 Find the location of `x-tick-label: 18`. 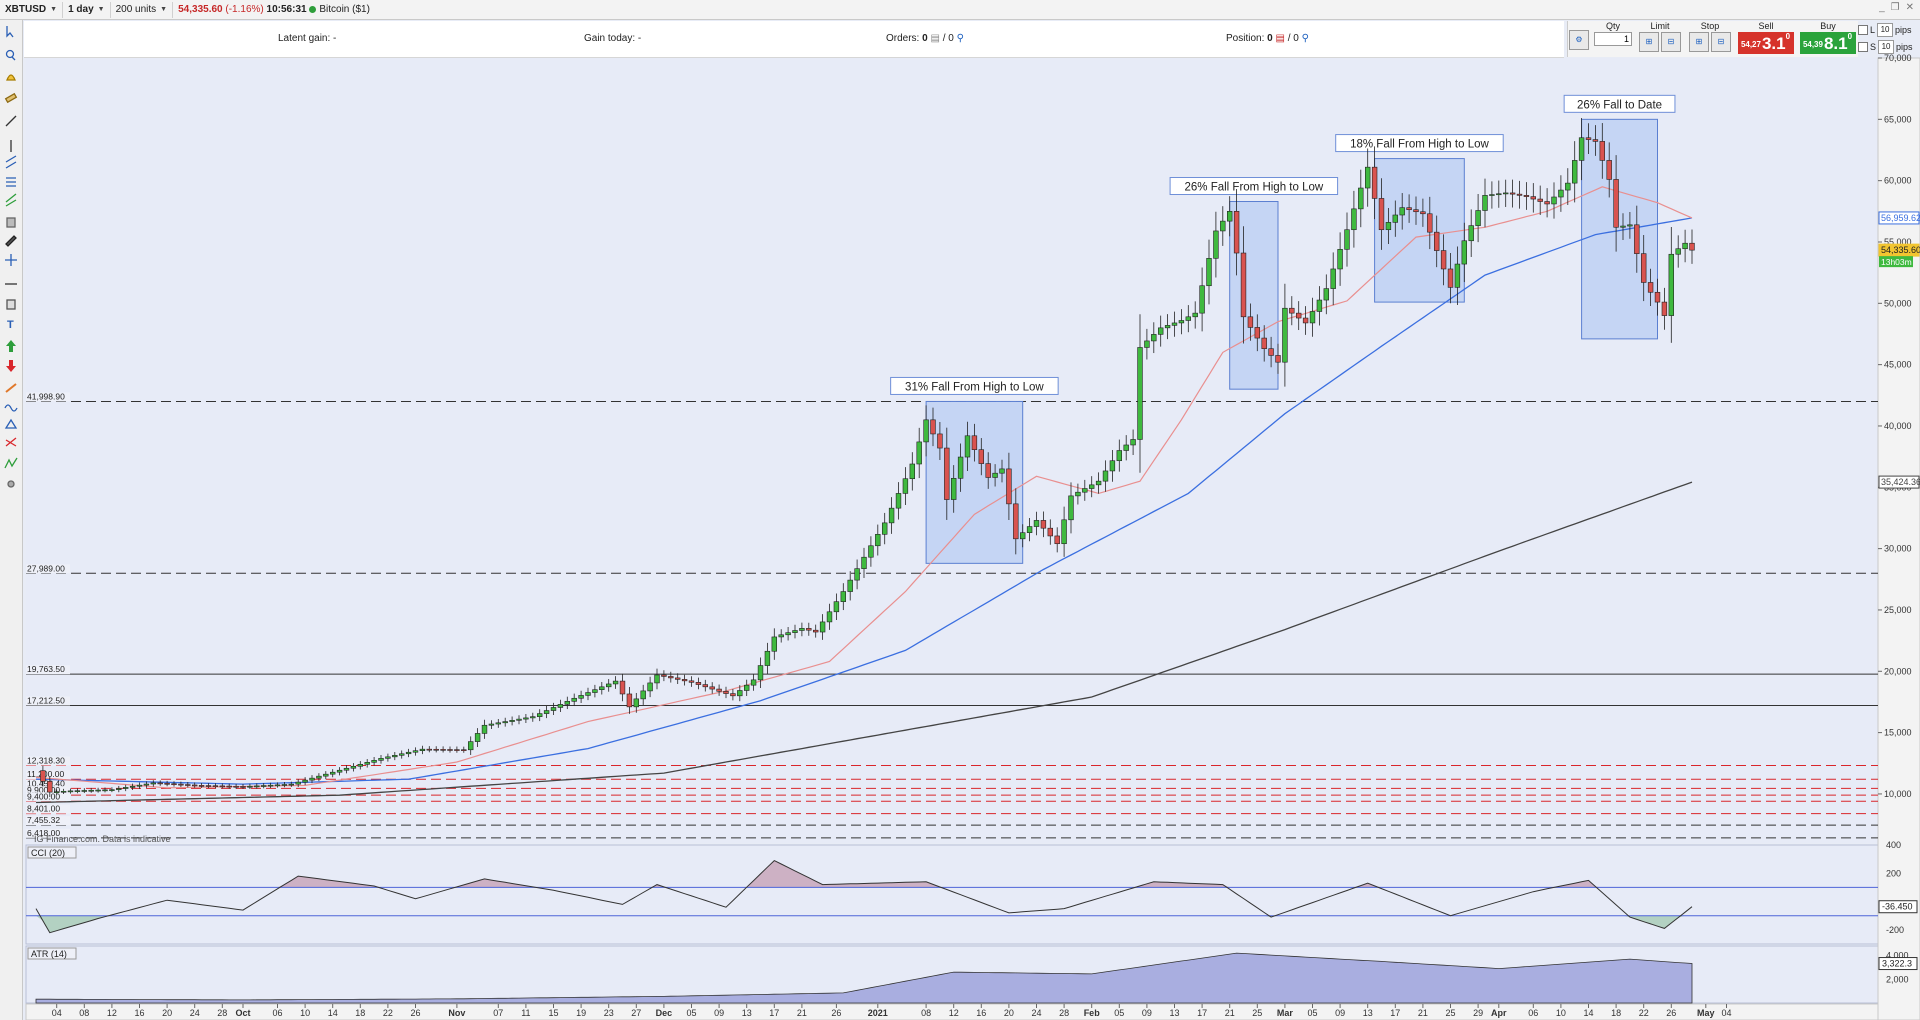

x-tick-label: 18 is located at coordinates (360, 1013).